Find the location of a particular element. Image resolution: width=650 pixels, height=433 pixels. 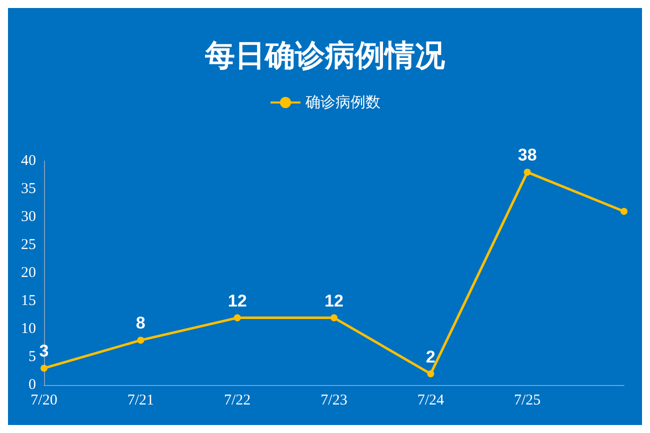

y-tick-label: 20 is located at coordinates (28, 273).